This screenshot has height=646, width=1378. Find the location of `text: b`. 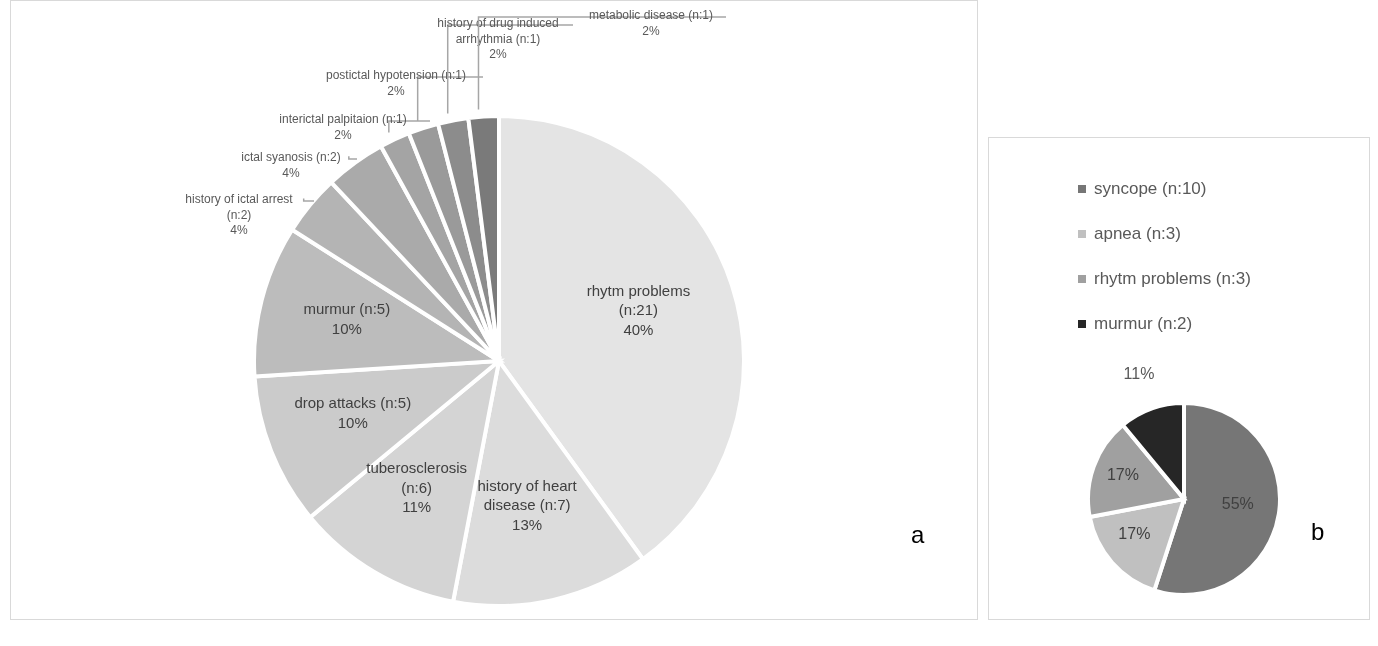

text: b is located at coordinates (1318, 532).